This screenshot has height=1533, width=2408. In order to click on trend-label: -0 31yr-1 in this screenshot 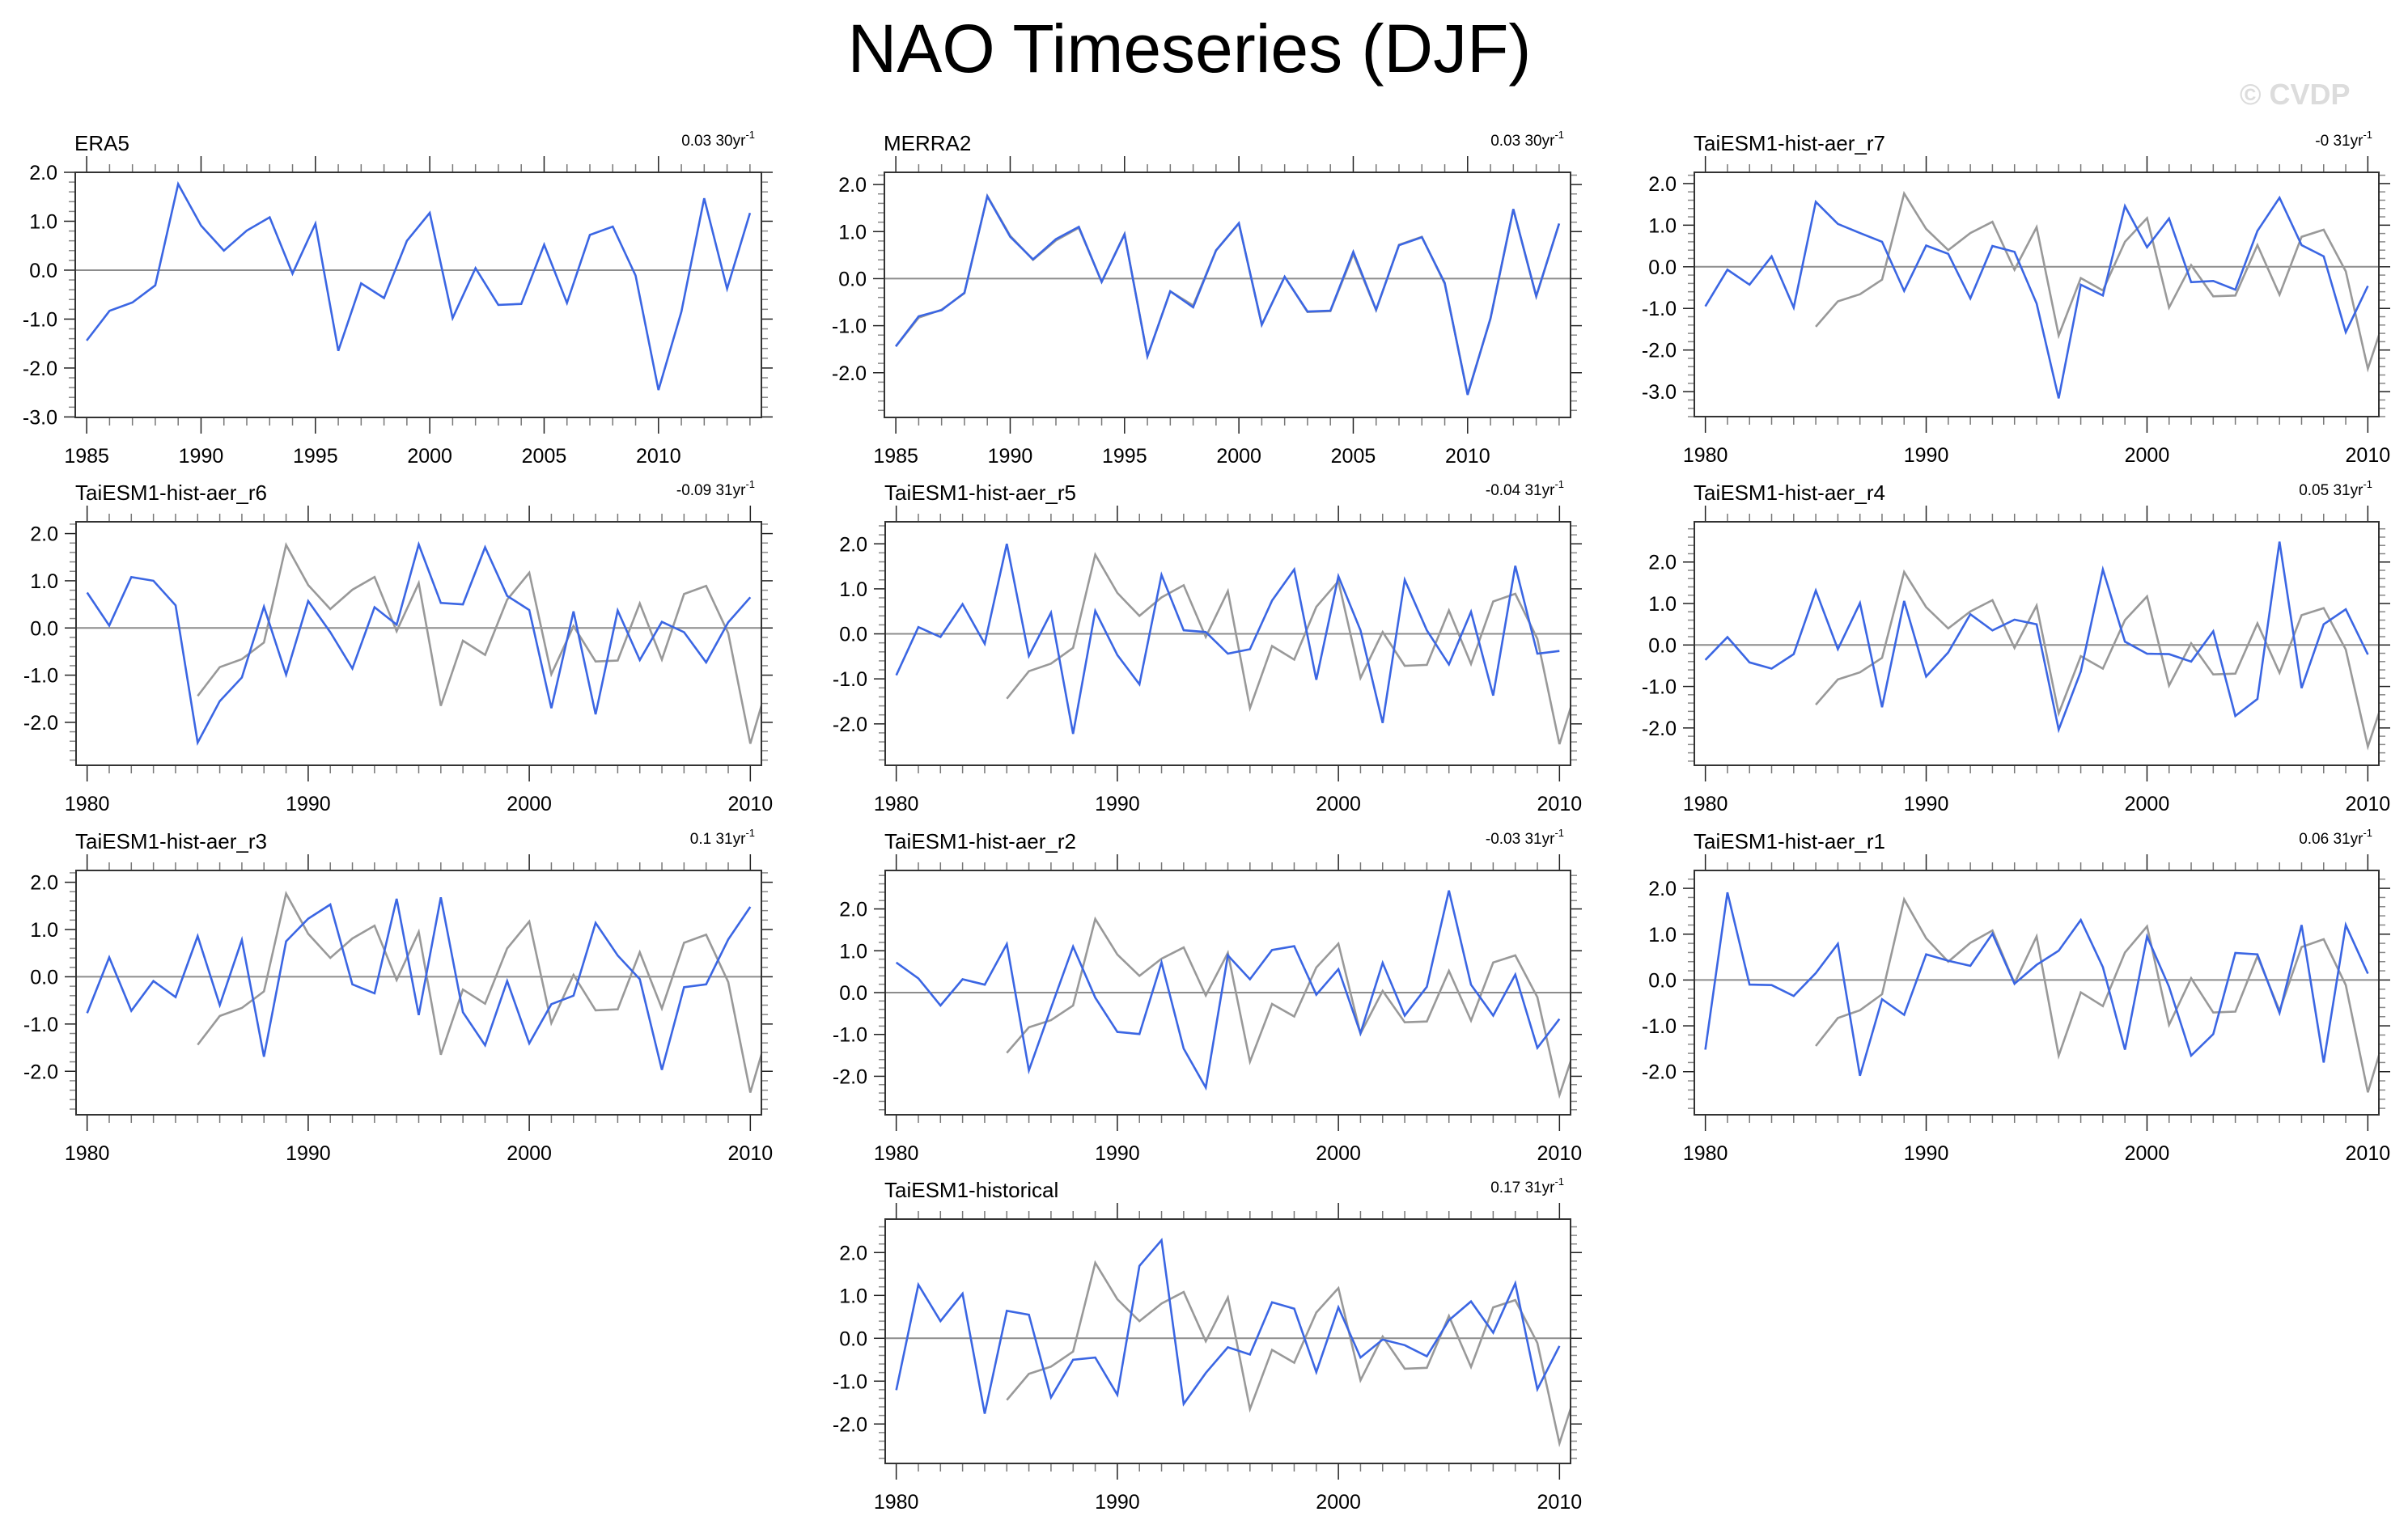, I will do `click(2343, 139)`.